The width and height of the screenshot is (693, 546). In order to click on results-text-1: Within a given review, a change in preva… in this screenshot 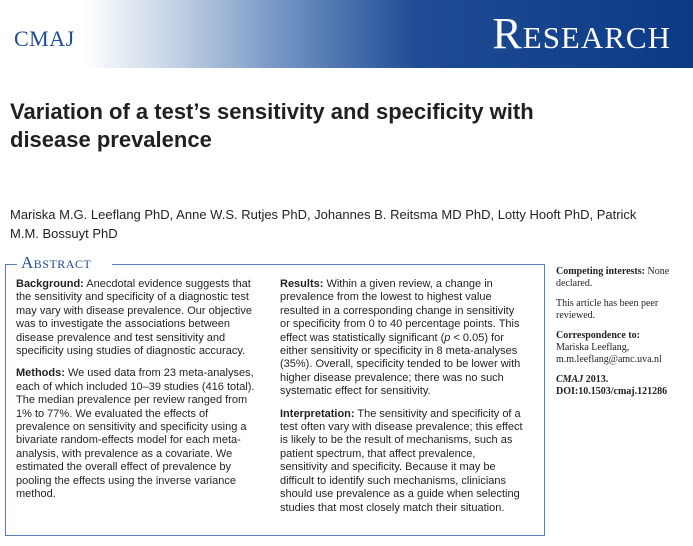, I will do `click(400, 311)`.